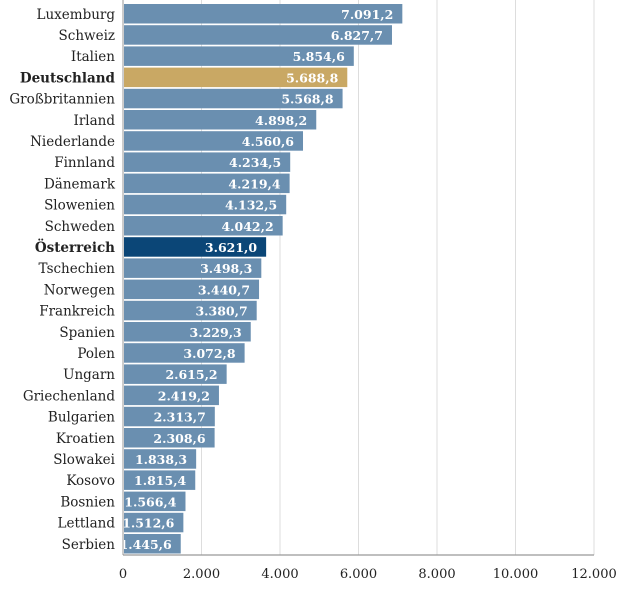  I want to click on x-tick-label: 10.000, so click(516, 574).